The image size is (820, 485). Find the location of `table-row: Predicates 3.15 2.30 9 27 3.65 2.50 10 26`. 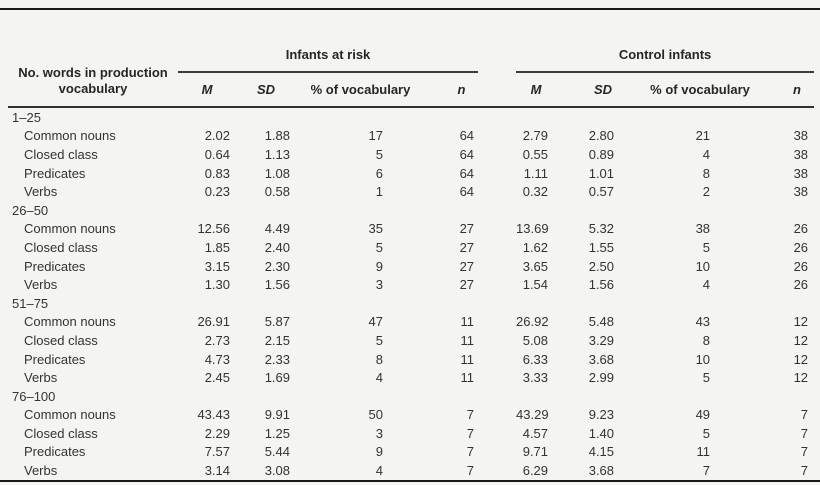

table-row: Predicates 3.15 2.30 9 27 3.65 2.50 10 26 is located at coordinates (411, 266).